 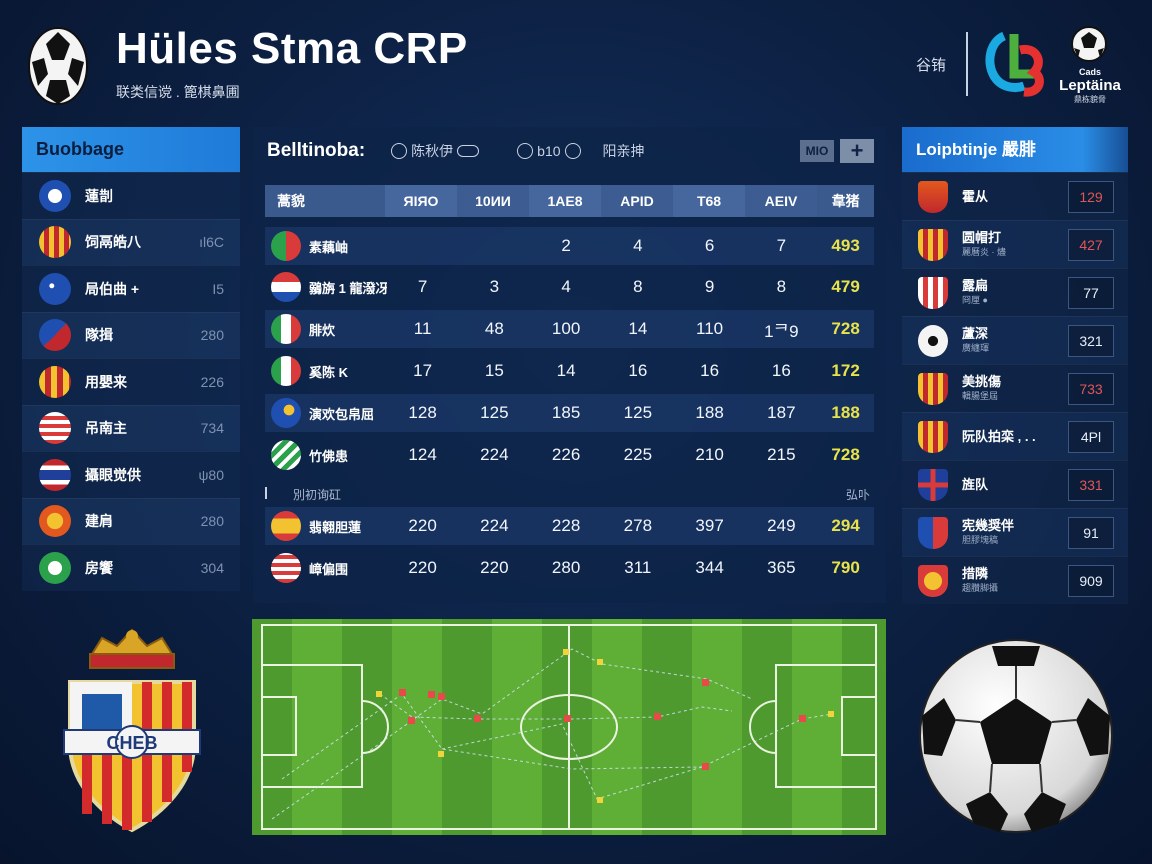 What do you see at coordinates (857, 151) in the screenshot?
I see `add-button: +` at bounding box center [857, 151].